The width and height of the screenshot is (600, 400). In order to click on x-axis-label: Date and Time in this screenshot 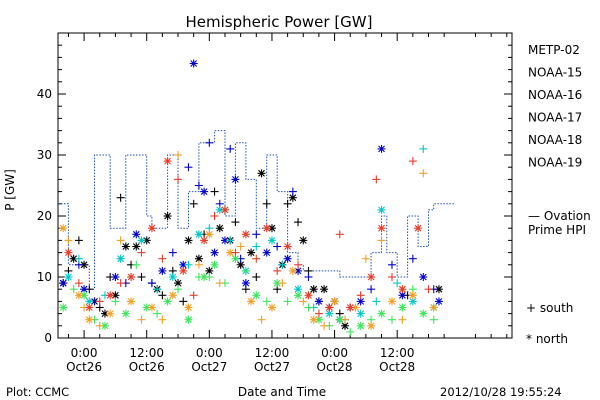, I will do `click(282, 392)`.